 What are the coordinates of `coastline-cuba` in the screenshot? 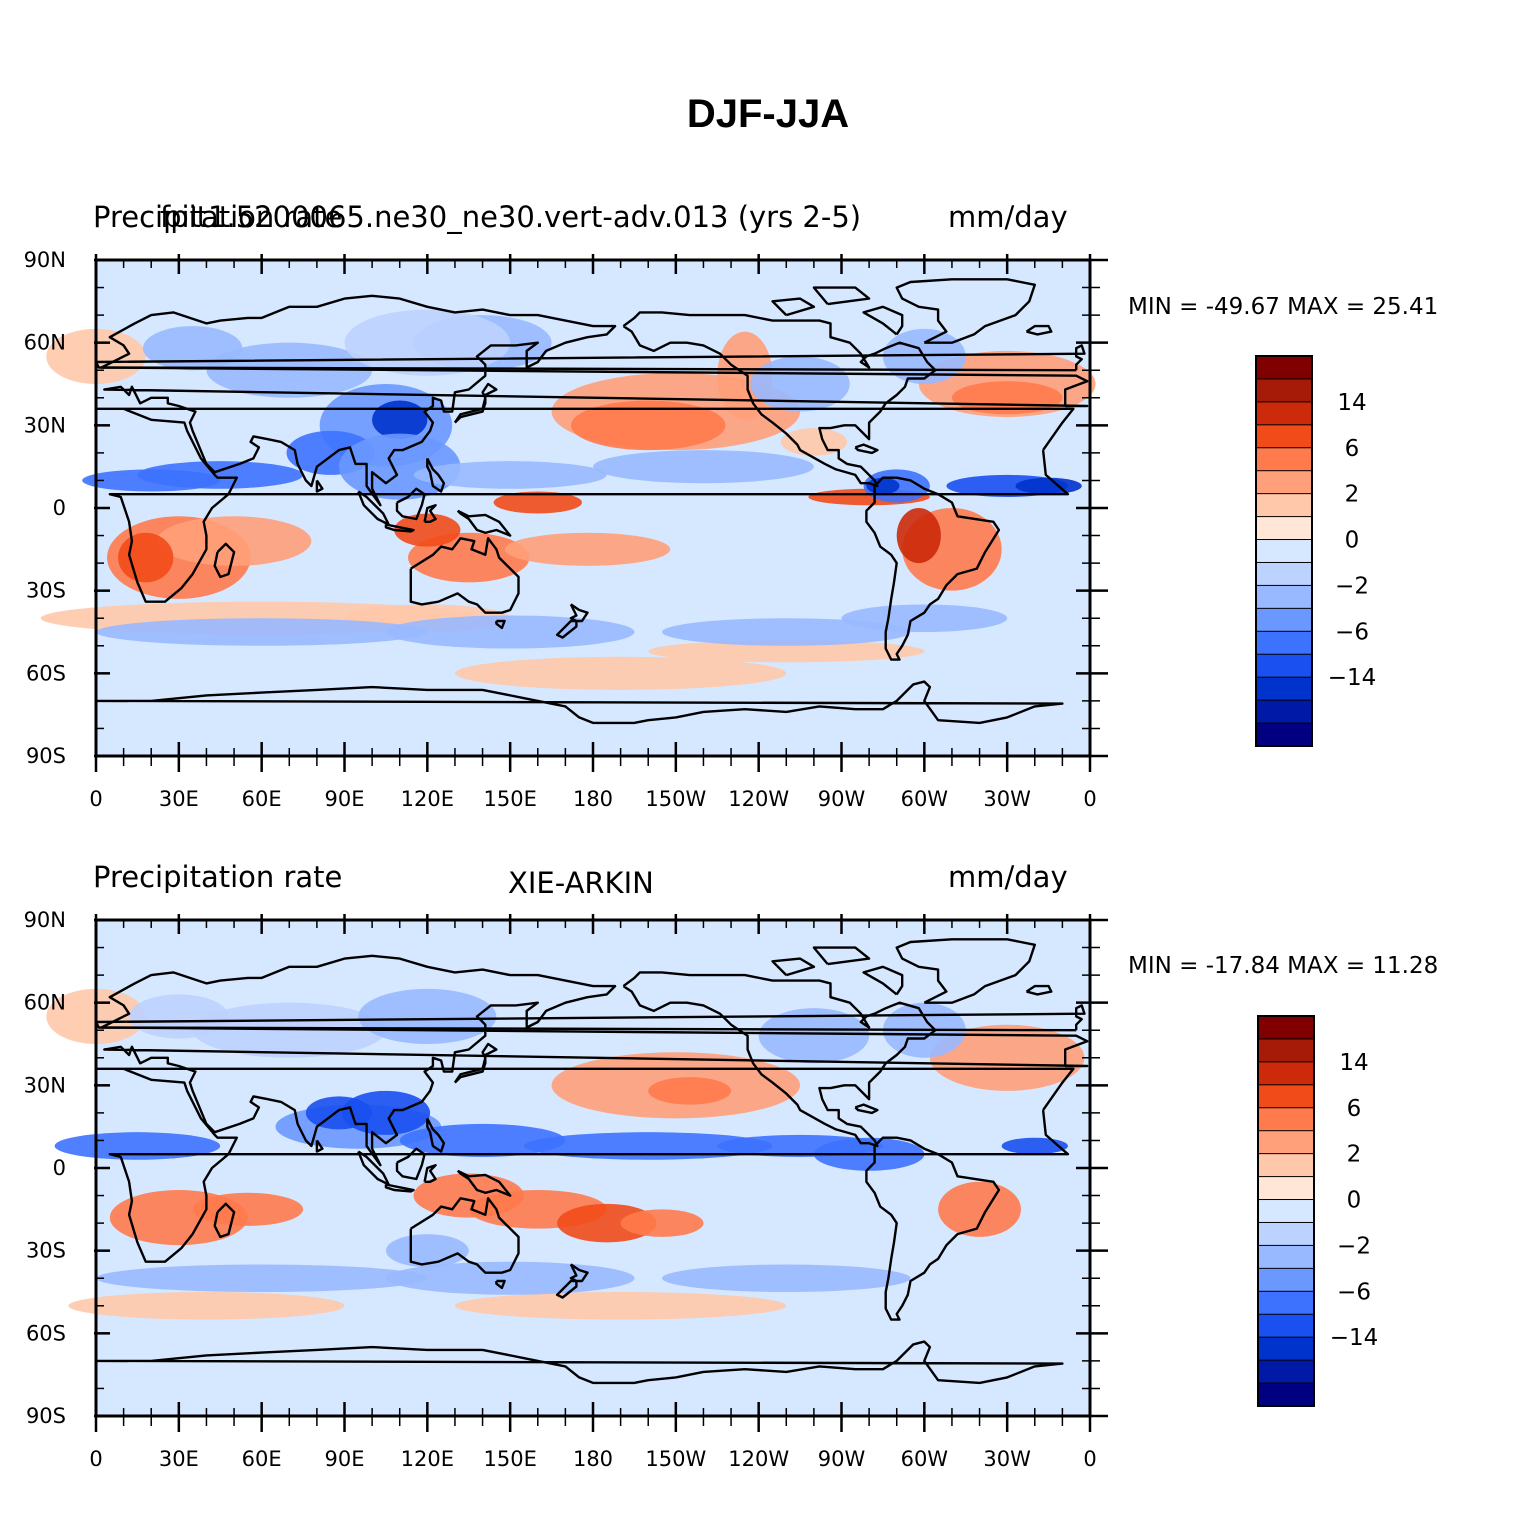 It's located at (866, 1109).